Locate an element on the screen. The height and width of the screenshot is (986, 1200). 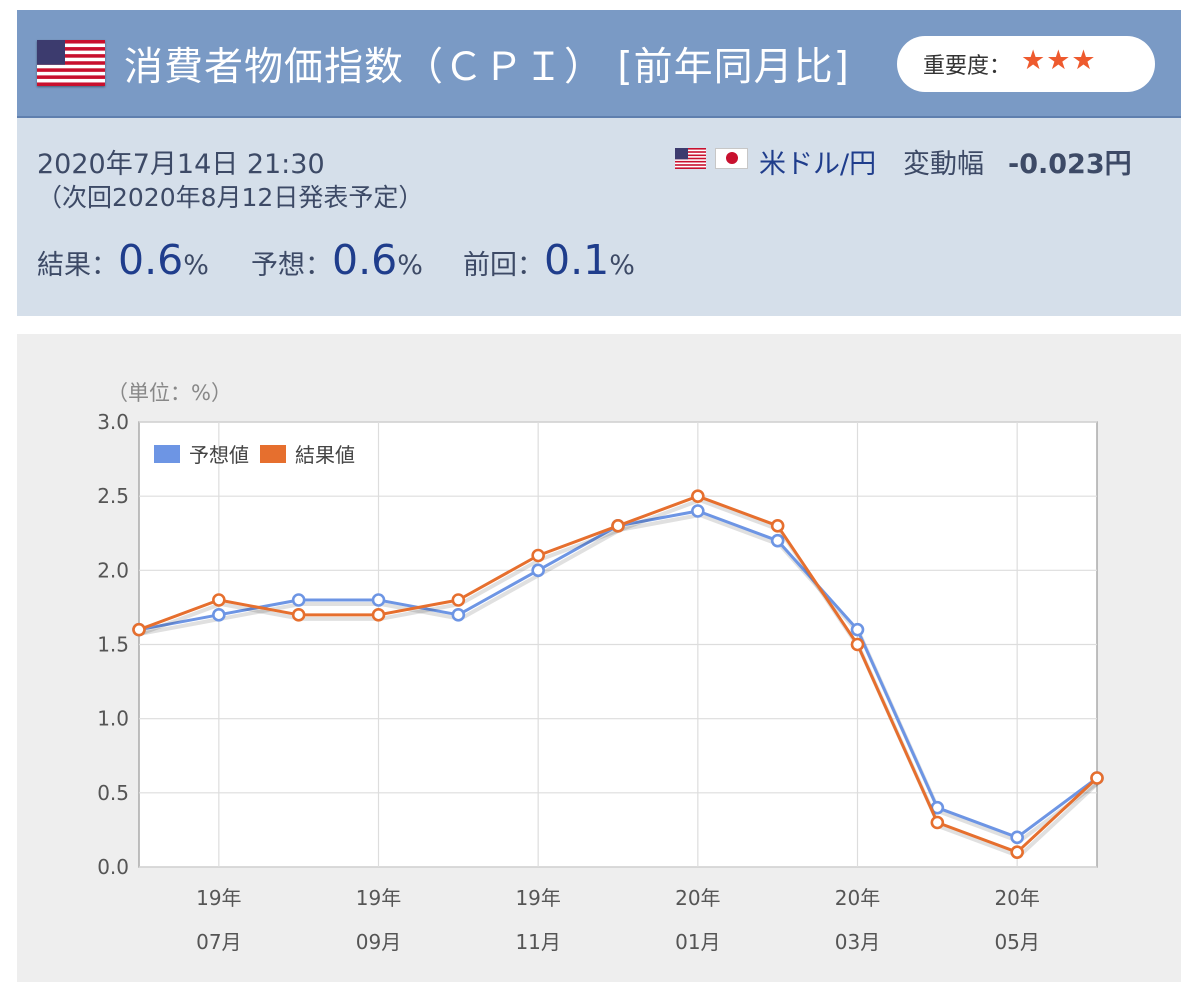
forecast-unit: % is located at coordinates (410, 265).